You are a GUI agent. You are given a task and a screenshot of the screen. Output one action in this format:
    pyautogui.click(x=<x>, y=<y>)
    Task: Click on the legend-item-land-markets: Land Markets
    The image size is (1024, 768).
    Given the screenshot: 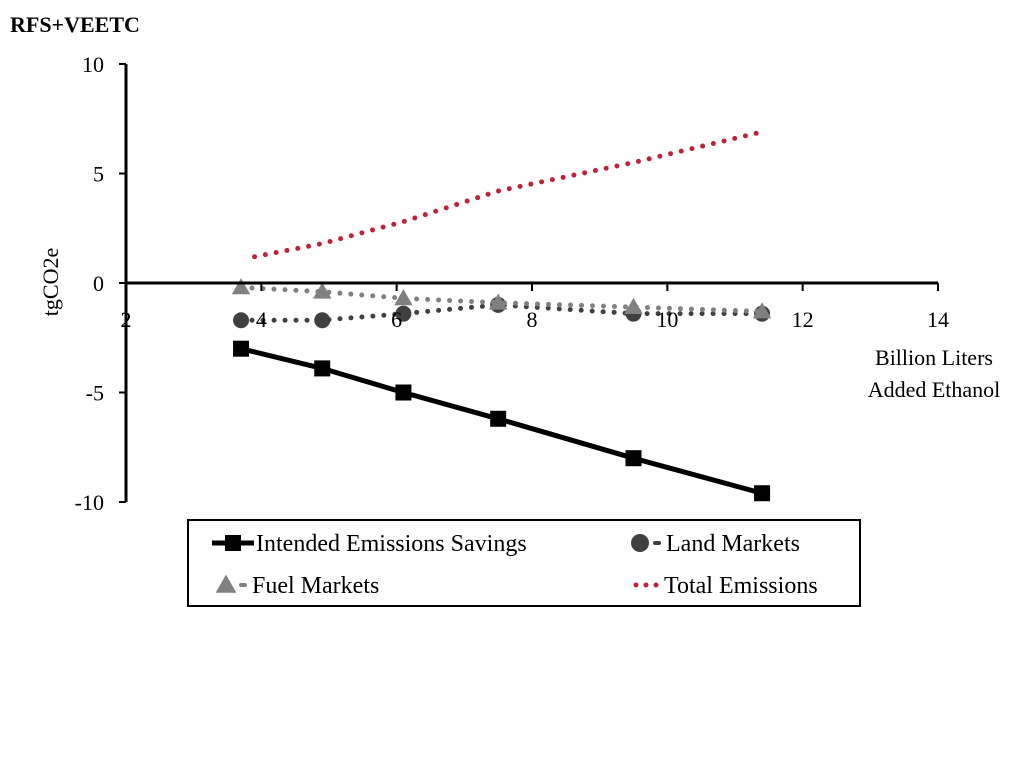 What is the action you would take?
    pyautogui.click(x=715, y=544)
    